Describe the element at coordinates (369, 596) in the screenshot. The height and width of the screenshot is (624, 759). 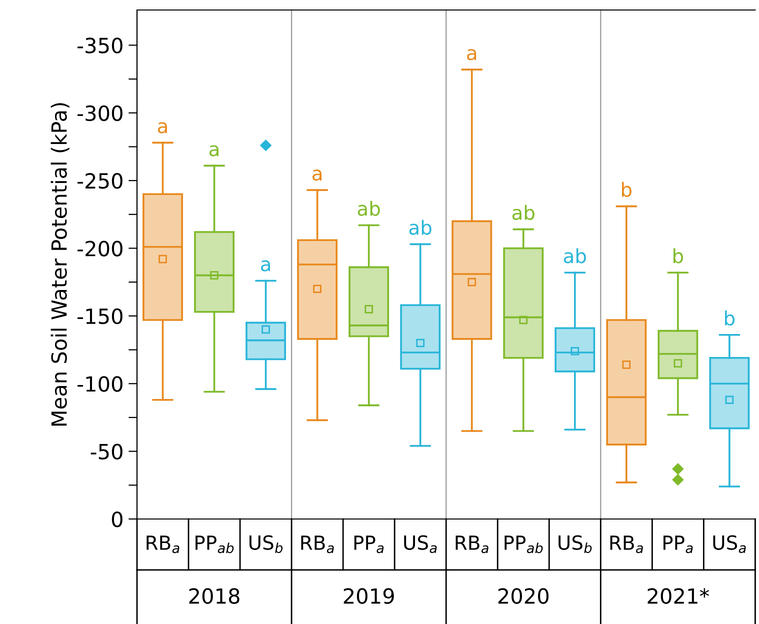
I see `text: 2019` at that location.